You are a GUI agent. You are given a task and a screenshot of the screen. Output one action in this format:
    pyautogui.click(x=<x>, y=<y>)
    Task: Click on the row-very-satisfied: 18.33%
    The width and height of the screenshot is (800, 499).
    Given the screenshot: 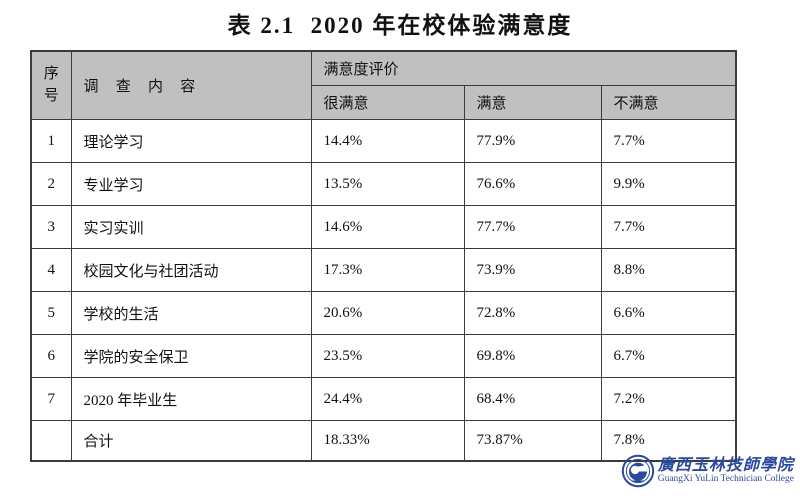 What is the action you would take?
    pyautogui.click(x=387, y=441)
    